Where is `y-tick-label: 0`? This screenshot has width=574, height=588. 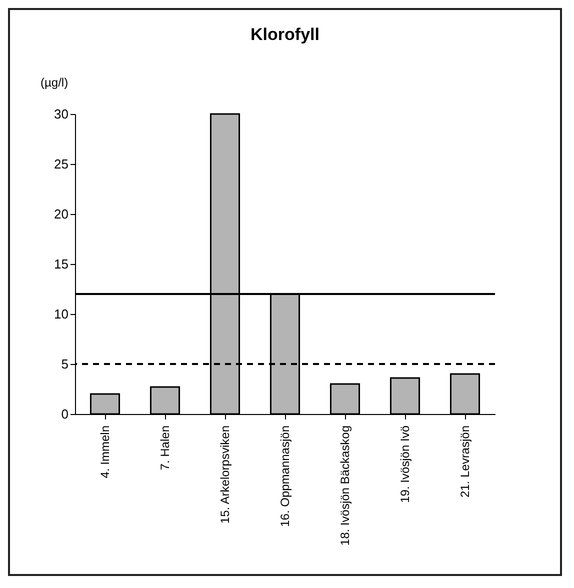
y-tick-label: 0 is located at coordinates (64, 414).